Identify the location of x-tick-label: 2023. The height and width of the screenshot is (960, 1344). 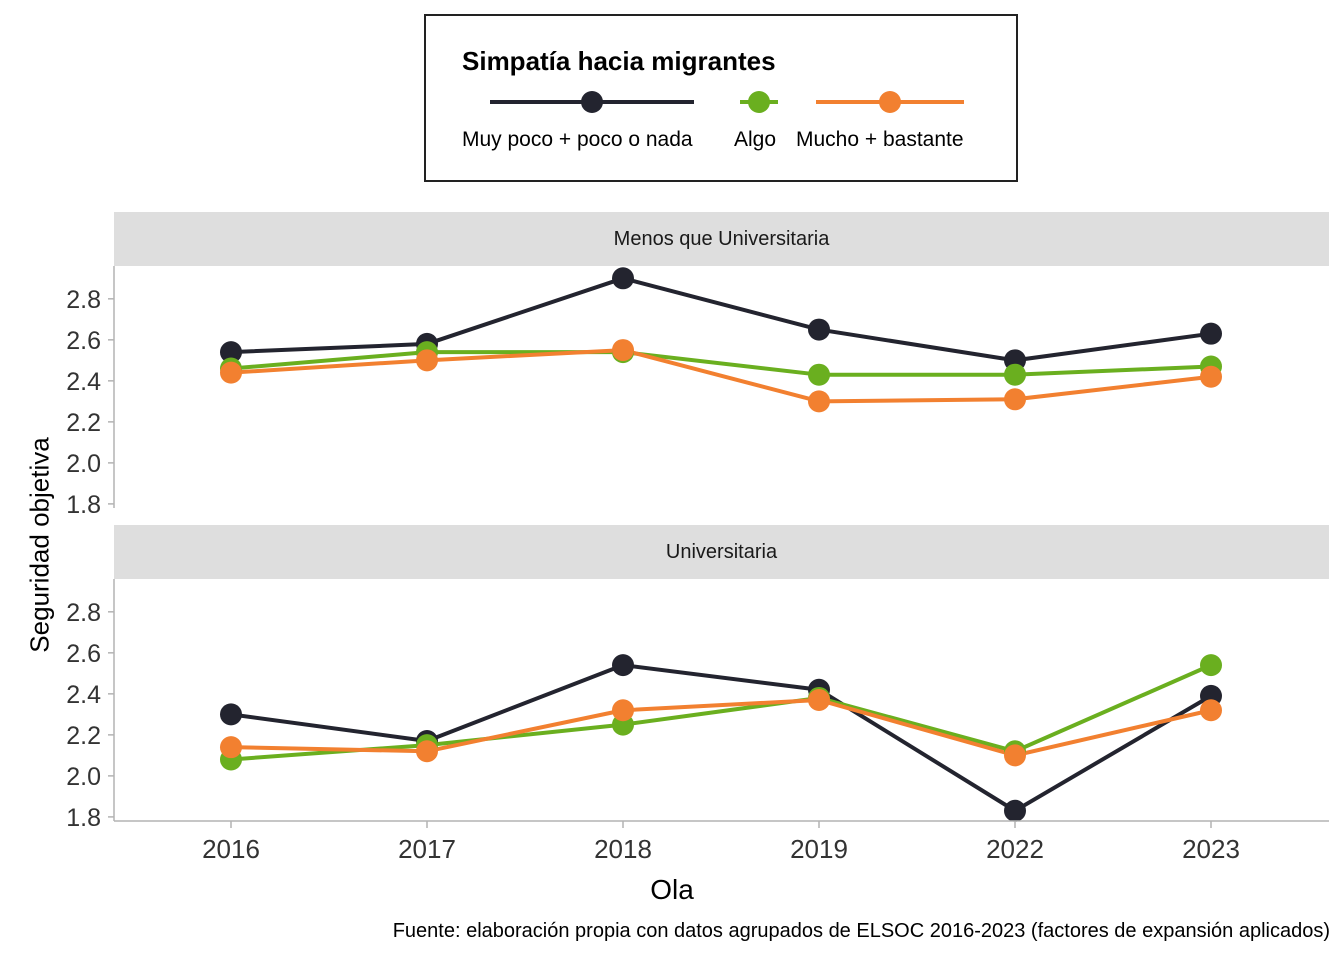
(1211, 849).